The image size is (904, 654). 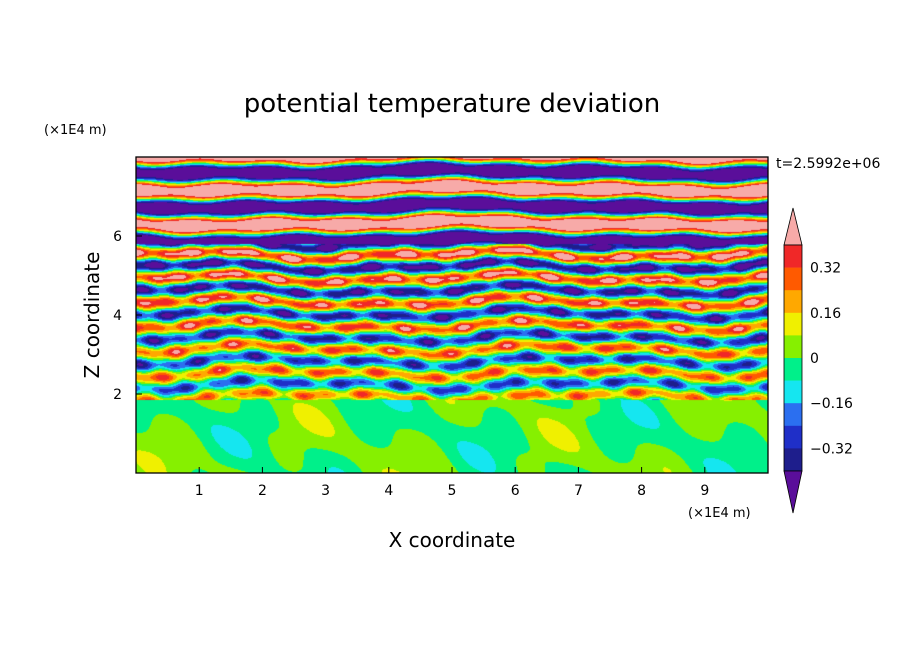 I want to click on colorbar-tick-label: 0, so click(x=814, y=359).